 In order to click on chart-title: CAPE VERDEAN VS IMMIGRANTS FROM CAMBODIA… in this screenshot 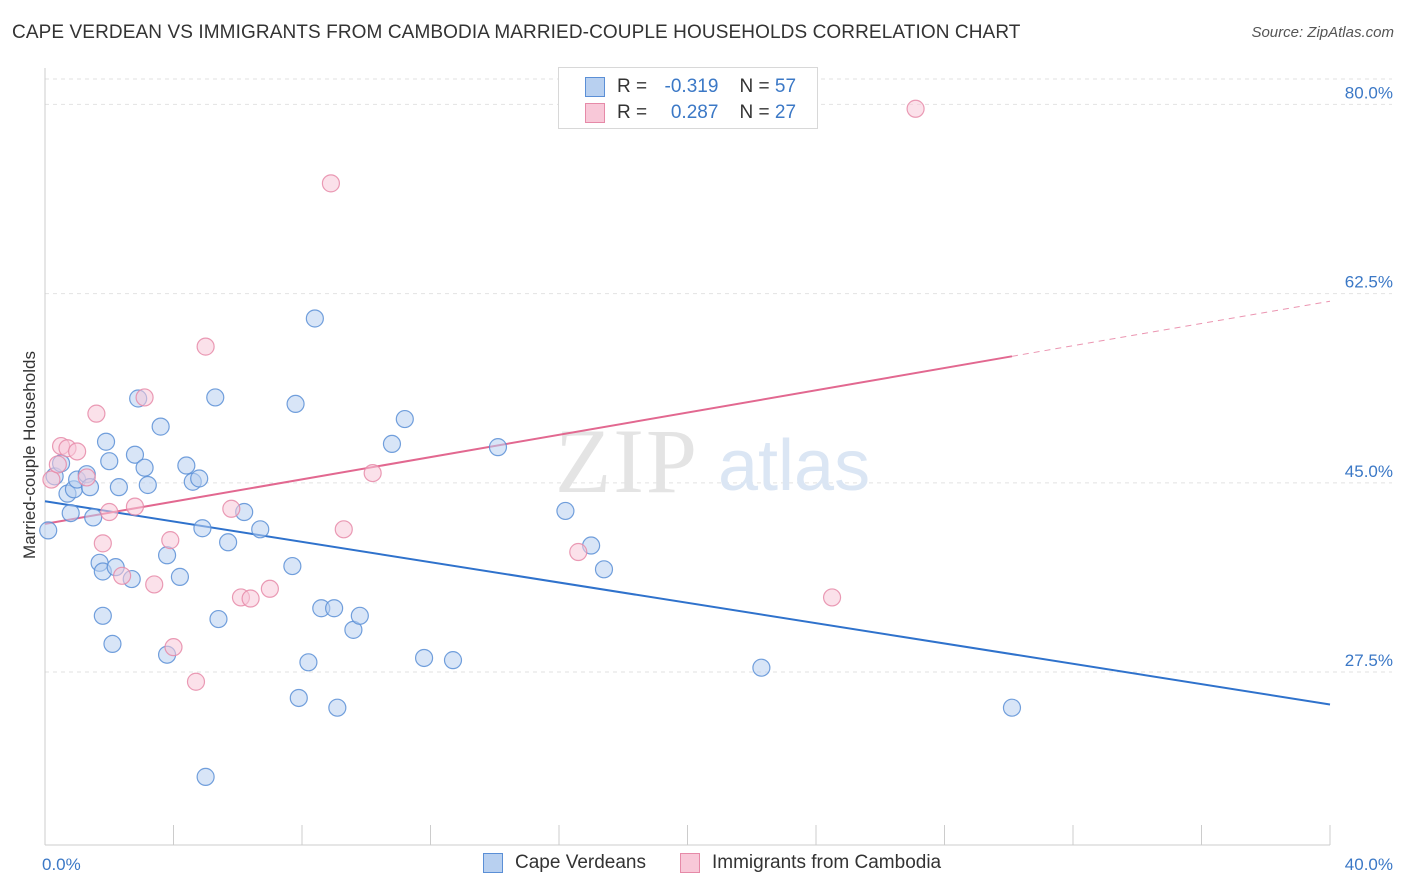, I will do `click(516, 32)`.